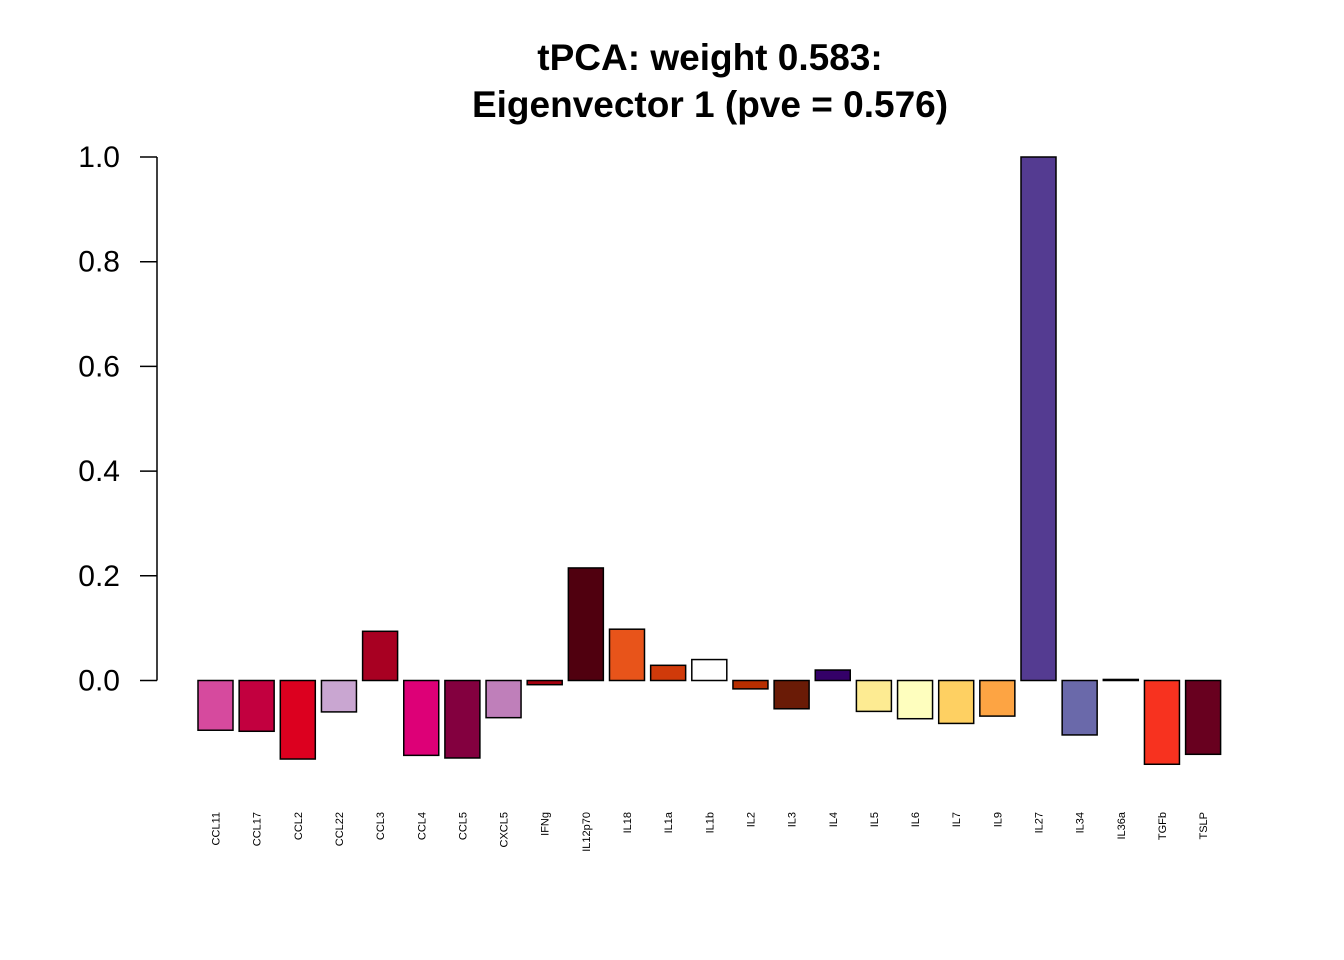  Describe the element at coordinates (298, 719) in the screenshot. I see `bar-ccl2` at that location.